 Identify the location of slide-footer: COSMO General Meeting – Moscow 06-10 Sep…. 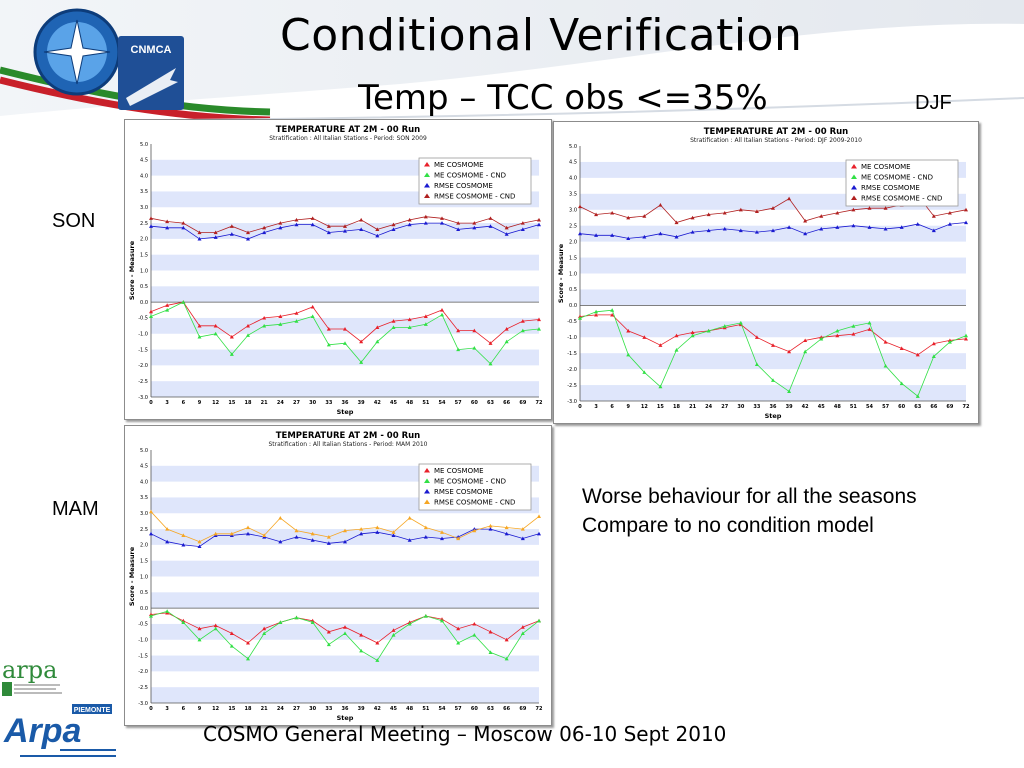
(465, 734).